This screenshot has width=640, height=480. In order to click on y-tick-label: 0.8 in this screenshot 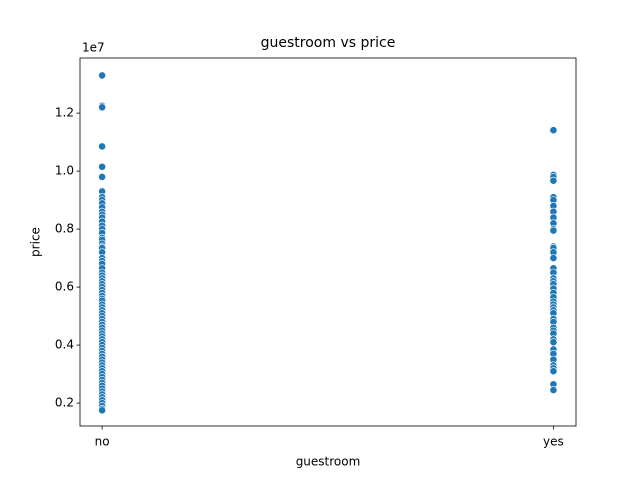, I will do `click(64, 229)`.